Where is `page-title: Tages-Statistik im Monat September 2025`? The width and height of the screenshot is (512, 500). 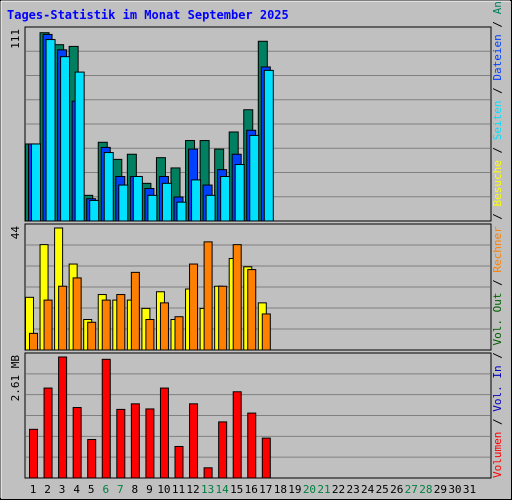
page-title: Tages-Statistik im Monat September 2025 is located at coordinates (148, 15).